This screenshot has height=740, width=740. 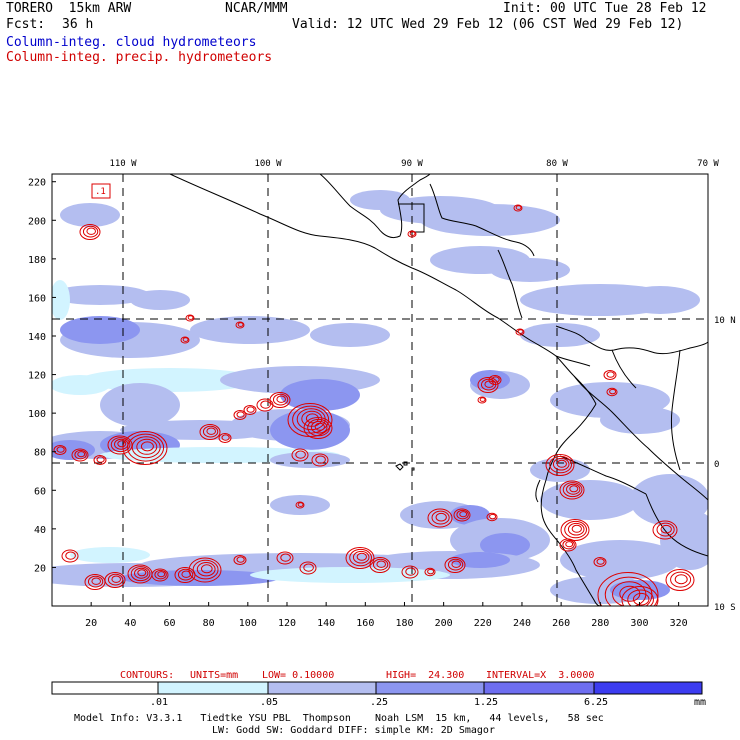 I want to click on precip-field-title: Column-integ. precip. hydrometeors, so click(x=139, y=57).